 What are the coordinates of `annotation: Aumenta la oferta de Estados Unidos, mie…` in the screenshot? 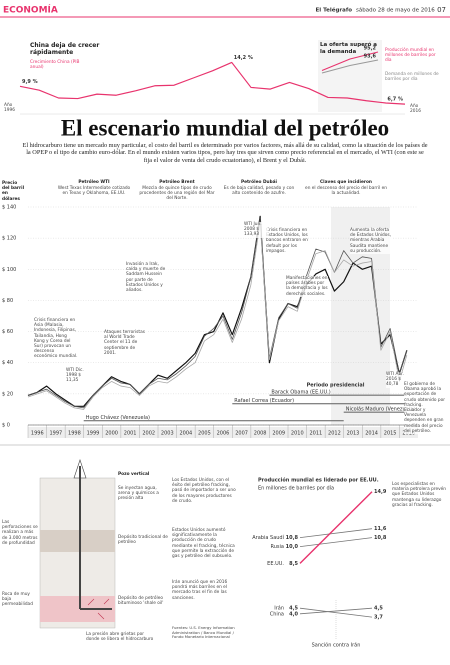 It's located at (371, 241).